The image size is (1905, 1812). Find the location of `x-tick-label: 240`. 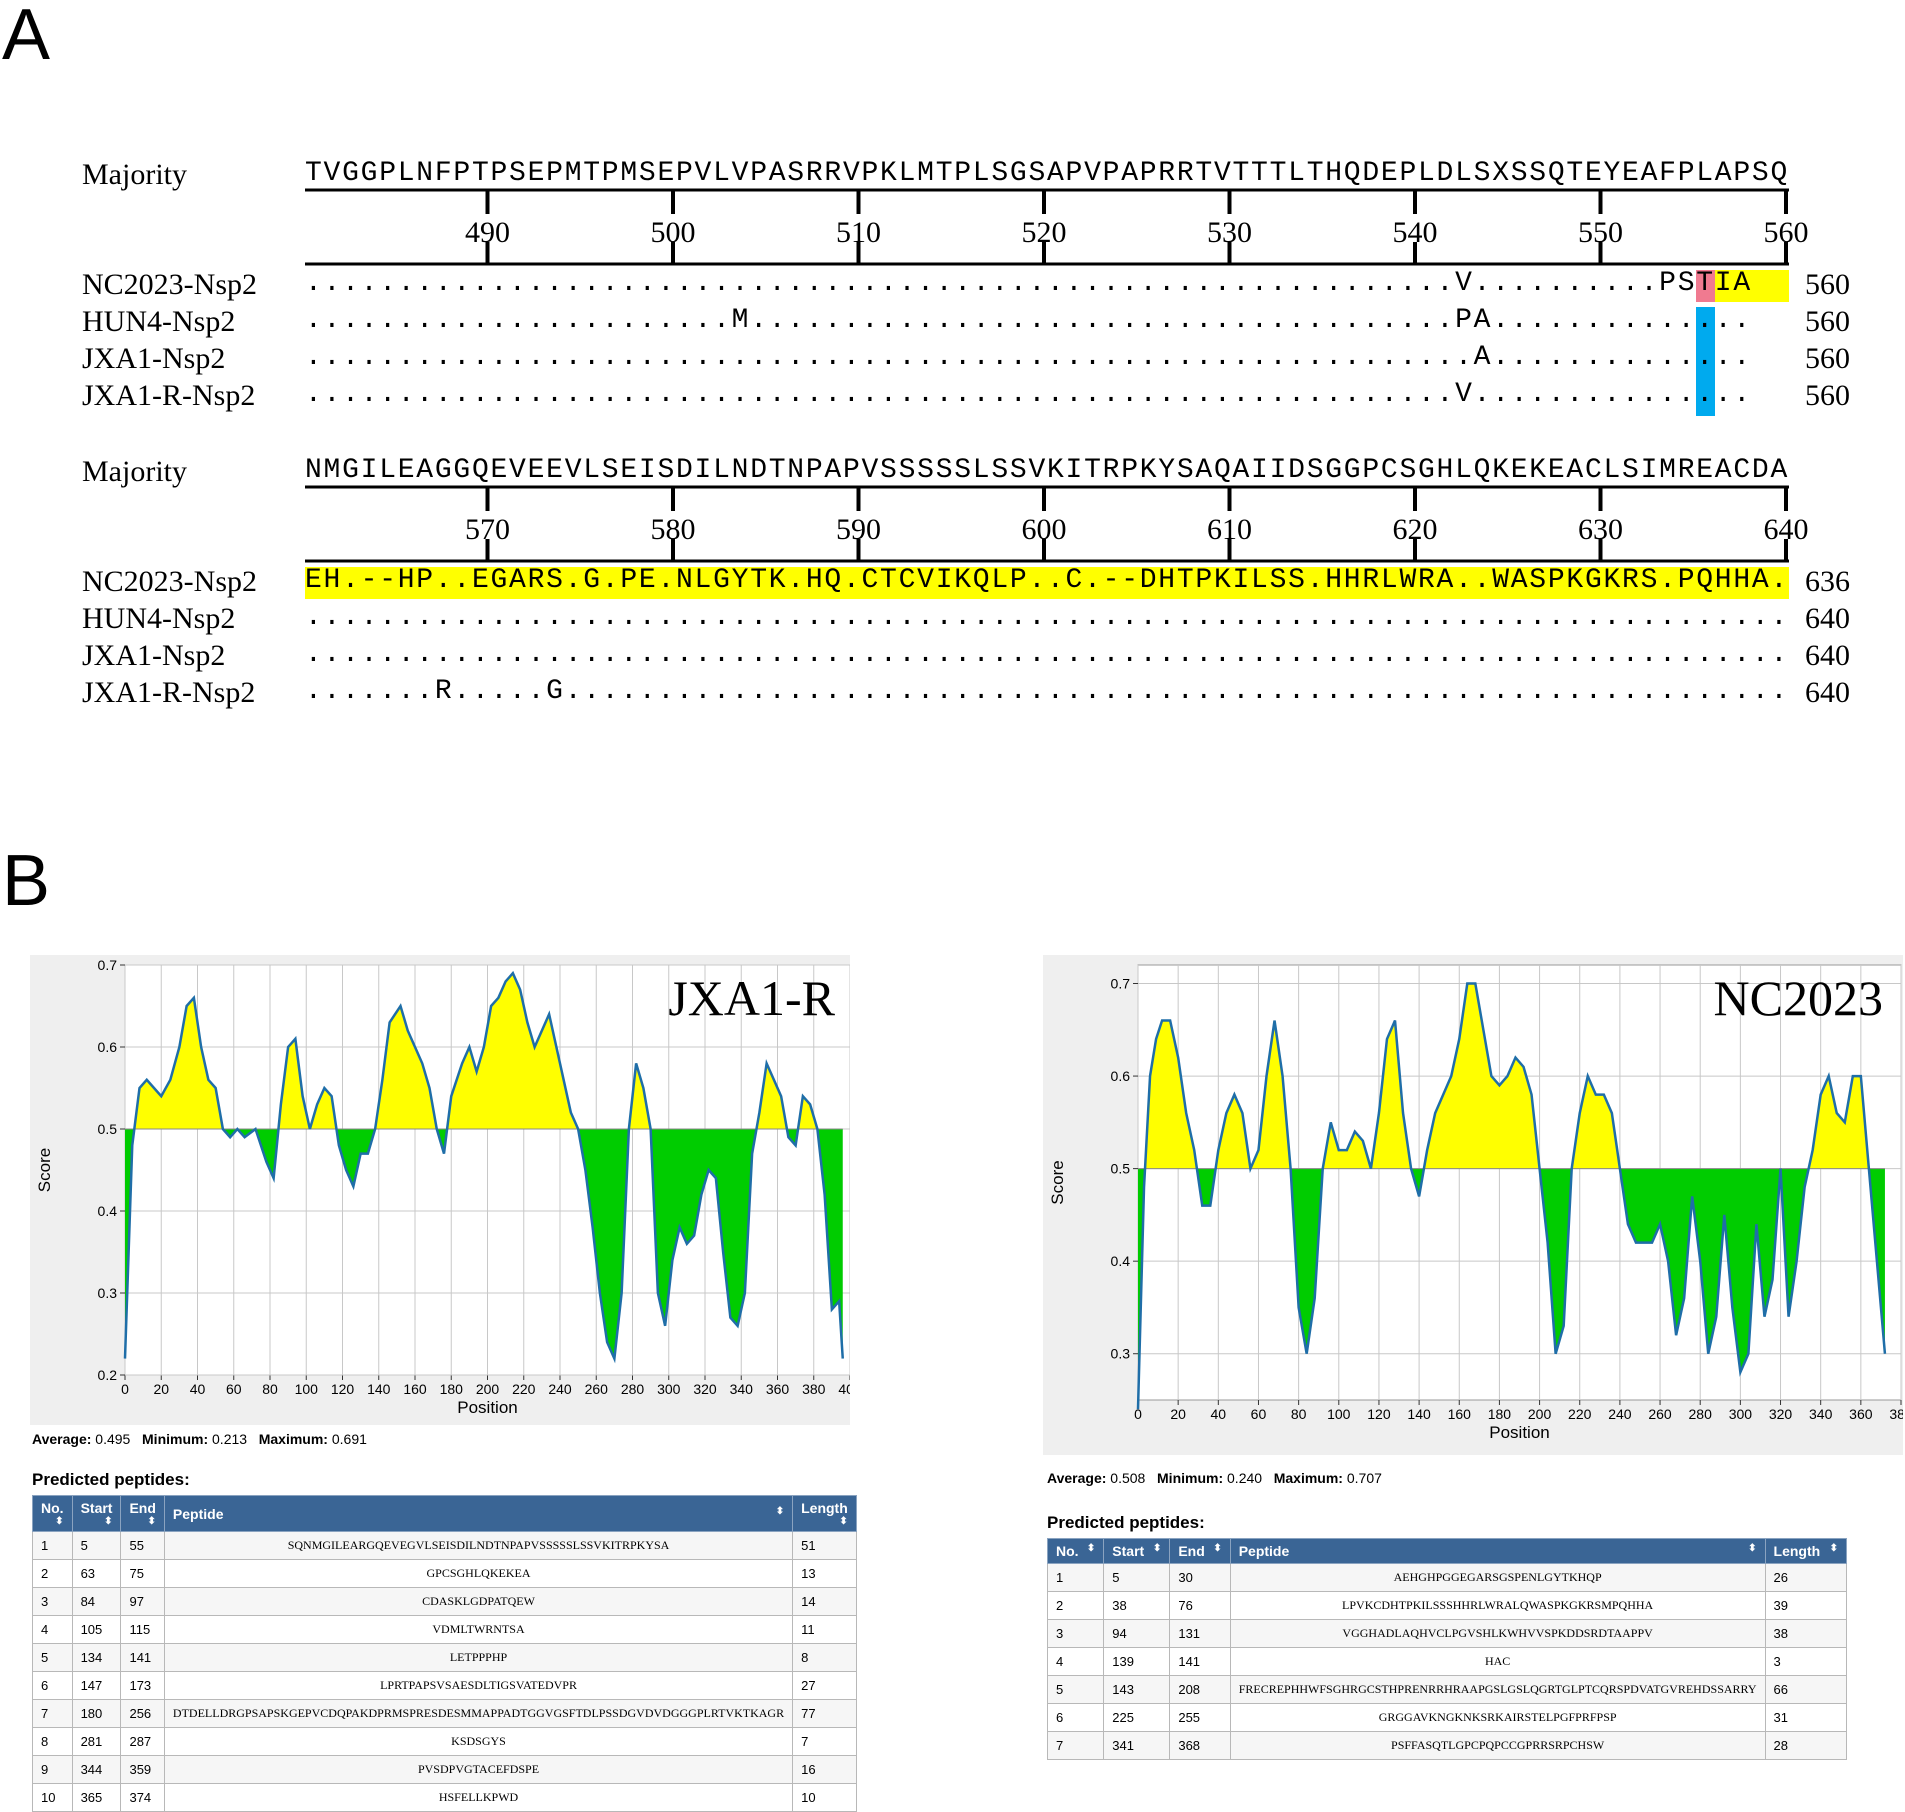

x-tick-label: 240 is located at coordinates (560, 1389).